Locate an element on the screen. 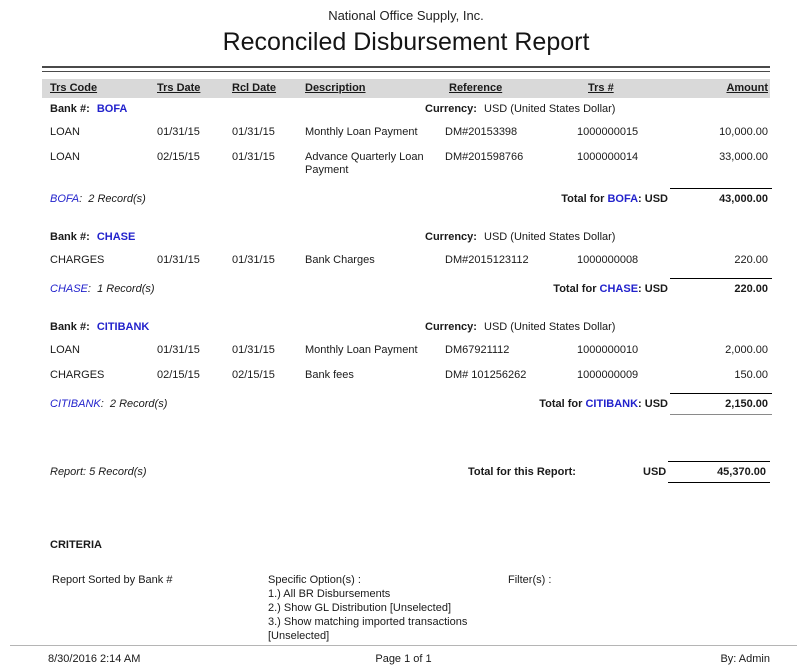  cell-reference: DM#201598766 is located at coordinates (484, 157).